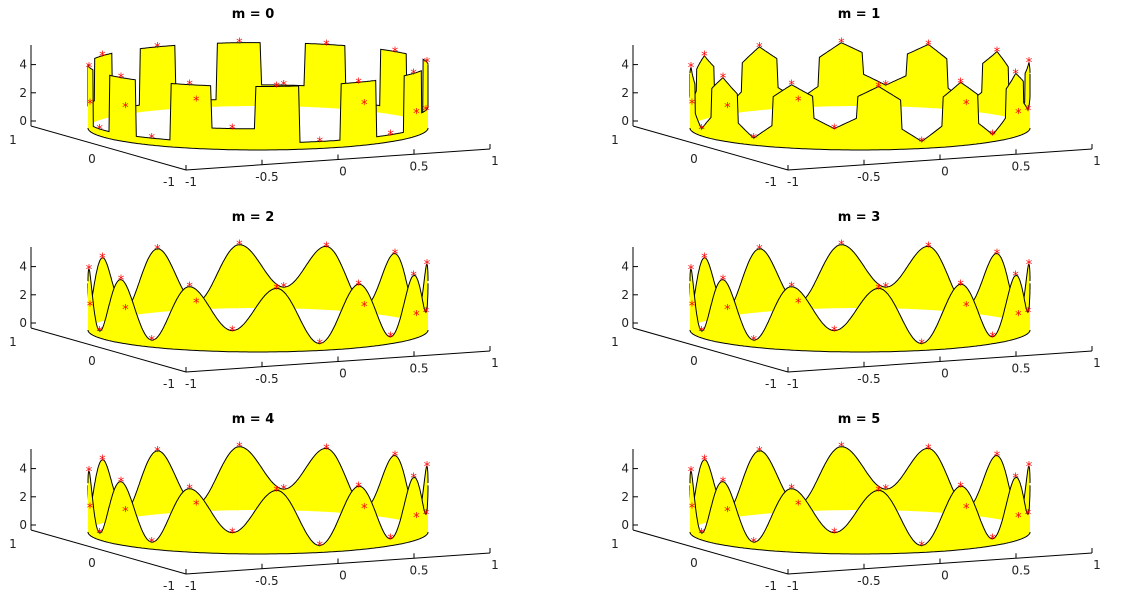 The height and width of the screenshot is (599, 1121). I want to click on subplot-title: m = 0, so click(253, 14).